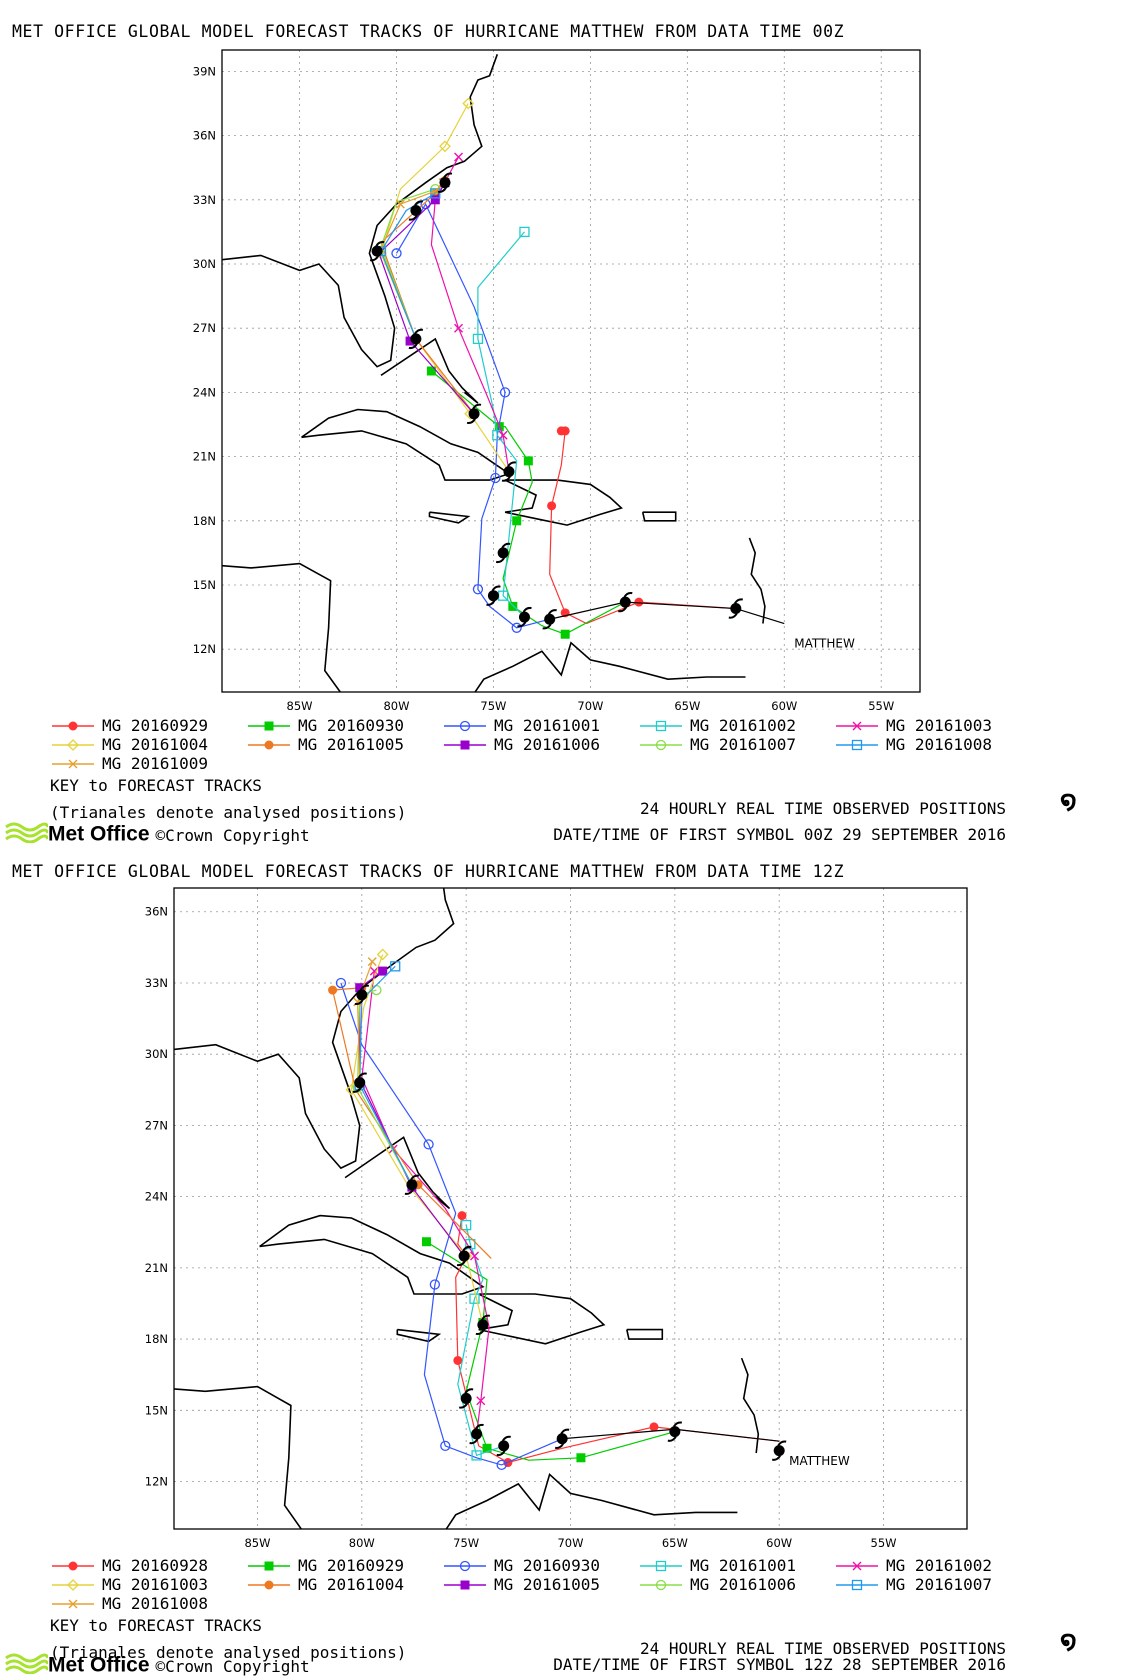 This screenshot has width=1130, height=1680. What do you see at coordinates (396, 706) in the screenshot?
I see `x-tick-label: 80W` at bounding box center [396, 706].